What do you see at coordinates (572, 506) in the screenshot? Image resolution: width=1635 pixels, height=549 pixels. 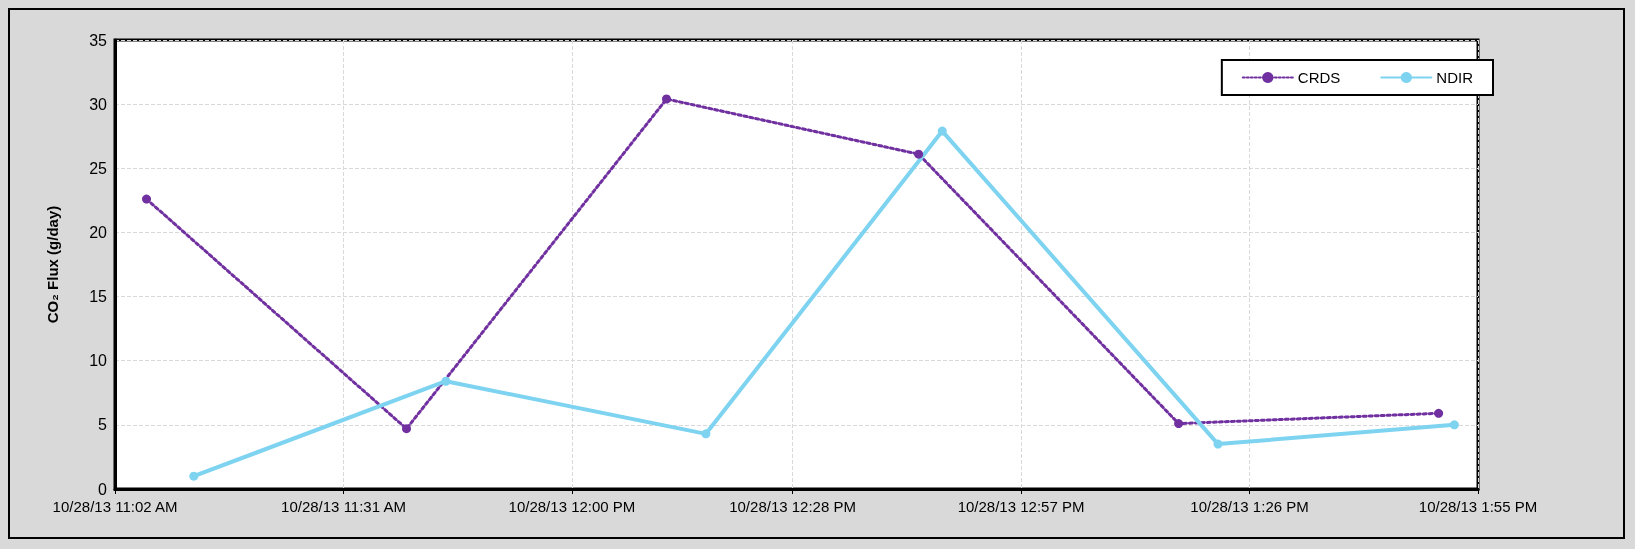 I see `x-tick-label: 10/28/13 12:00 PM` at bounding box center [572, 506].